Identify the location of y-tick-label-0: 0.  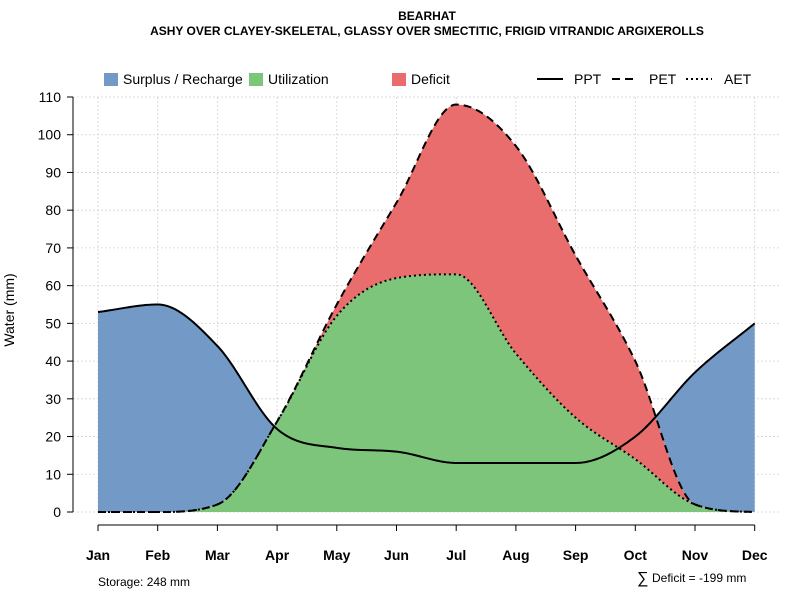
(57, 512).